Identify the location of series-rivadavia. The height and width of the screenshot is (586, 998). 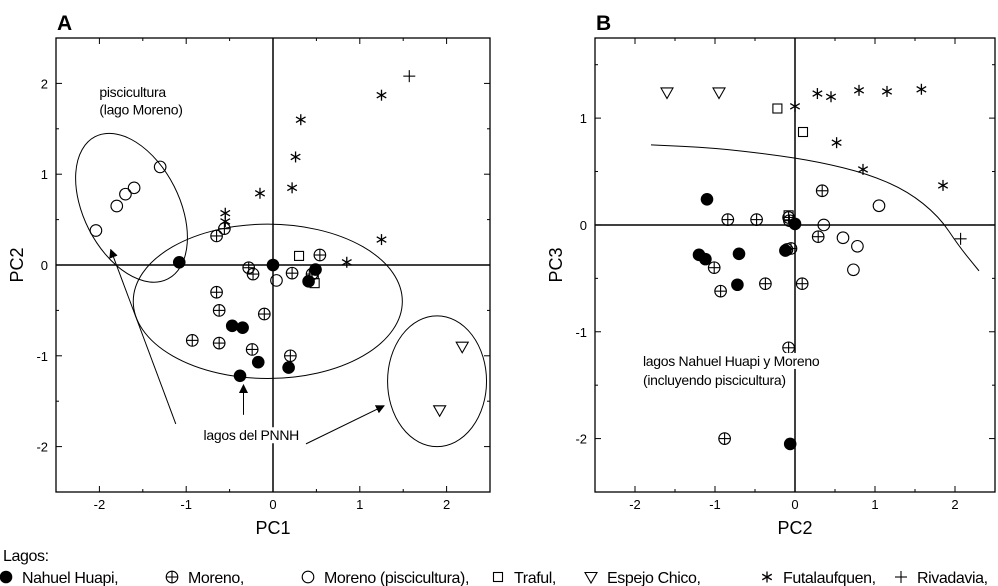
(960, 238).